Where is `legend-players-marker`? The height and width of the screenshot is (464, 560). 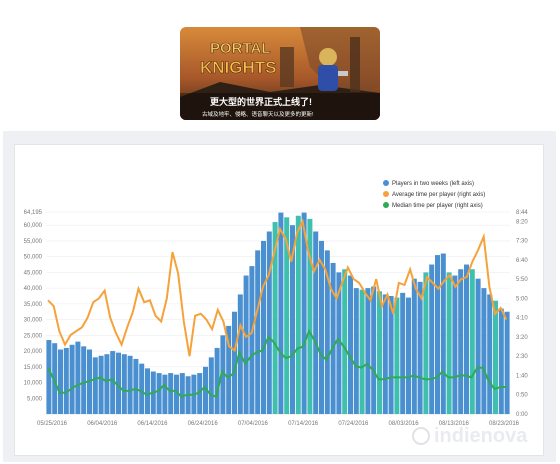 legend-players-marker is located at coordinates (386, 183).